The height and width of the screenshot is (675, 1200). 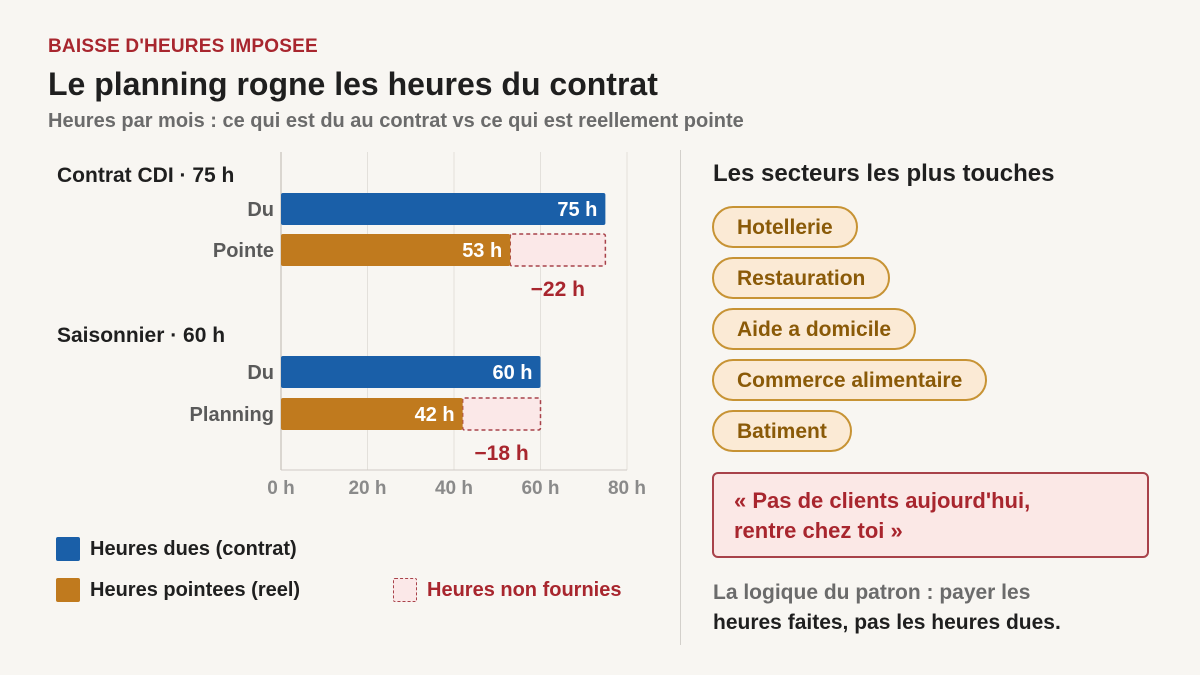 What do you see at coordinates (818, 530) in the screenshot?
I see `quote-line-2: rentre chez toi »` at bounding box center [818, 530].